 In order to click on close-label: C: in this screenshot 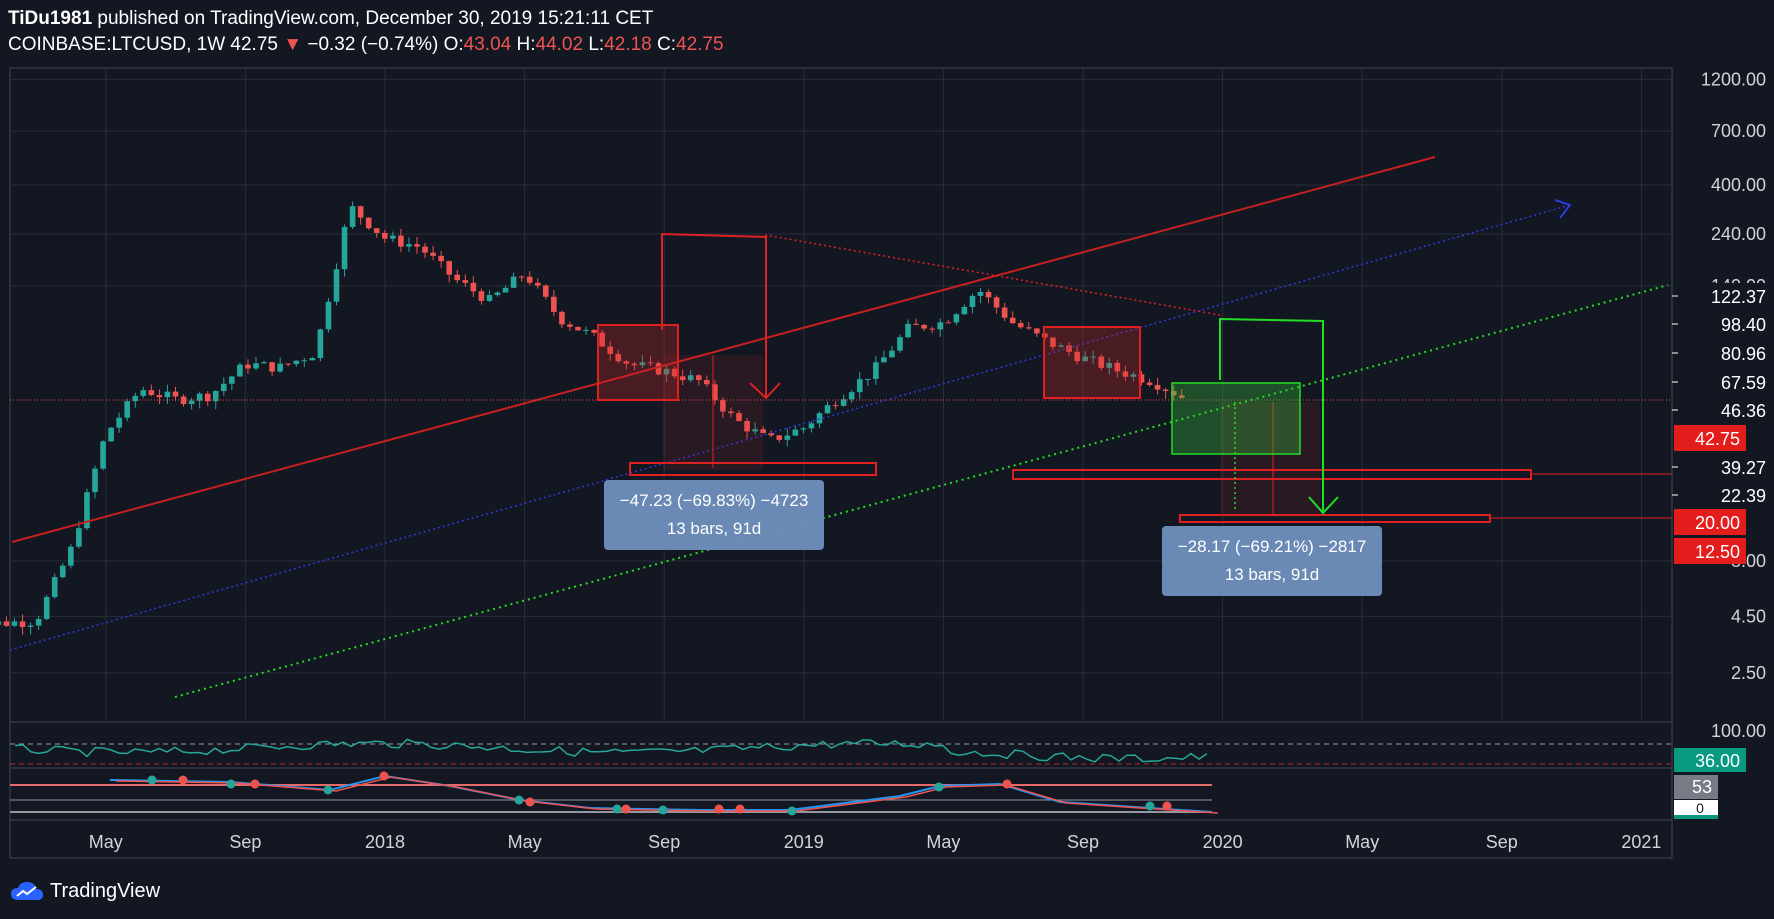, I will do `click(667, 44)`.